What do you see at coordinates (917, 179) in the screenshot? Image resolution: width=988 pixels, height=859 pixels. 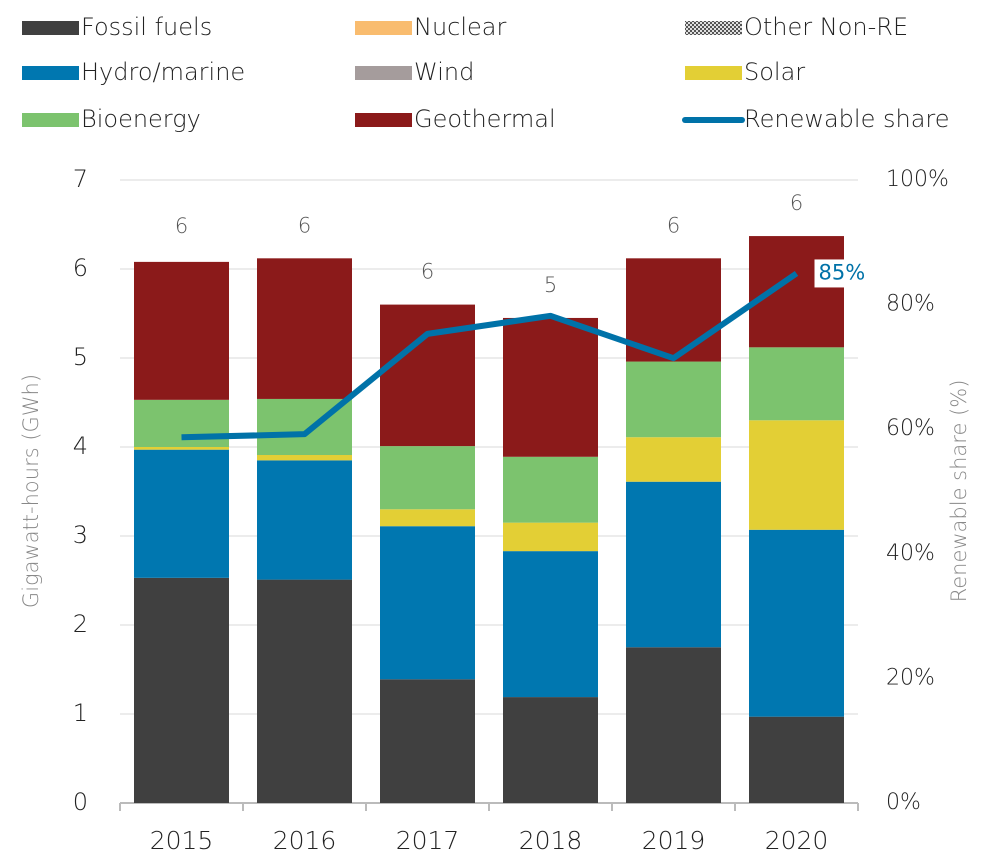 I see `y2-tick-label: 100%` at bounding box center [917, 179].